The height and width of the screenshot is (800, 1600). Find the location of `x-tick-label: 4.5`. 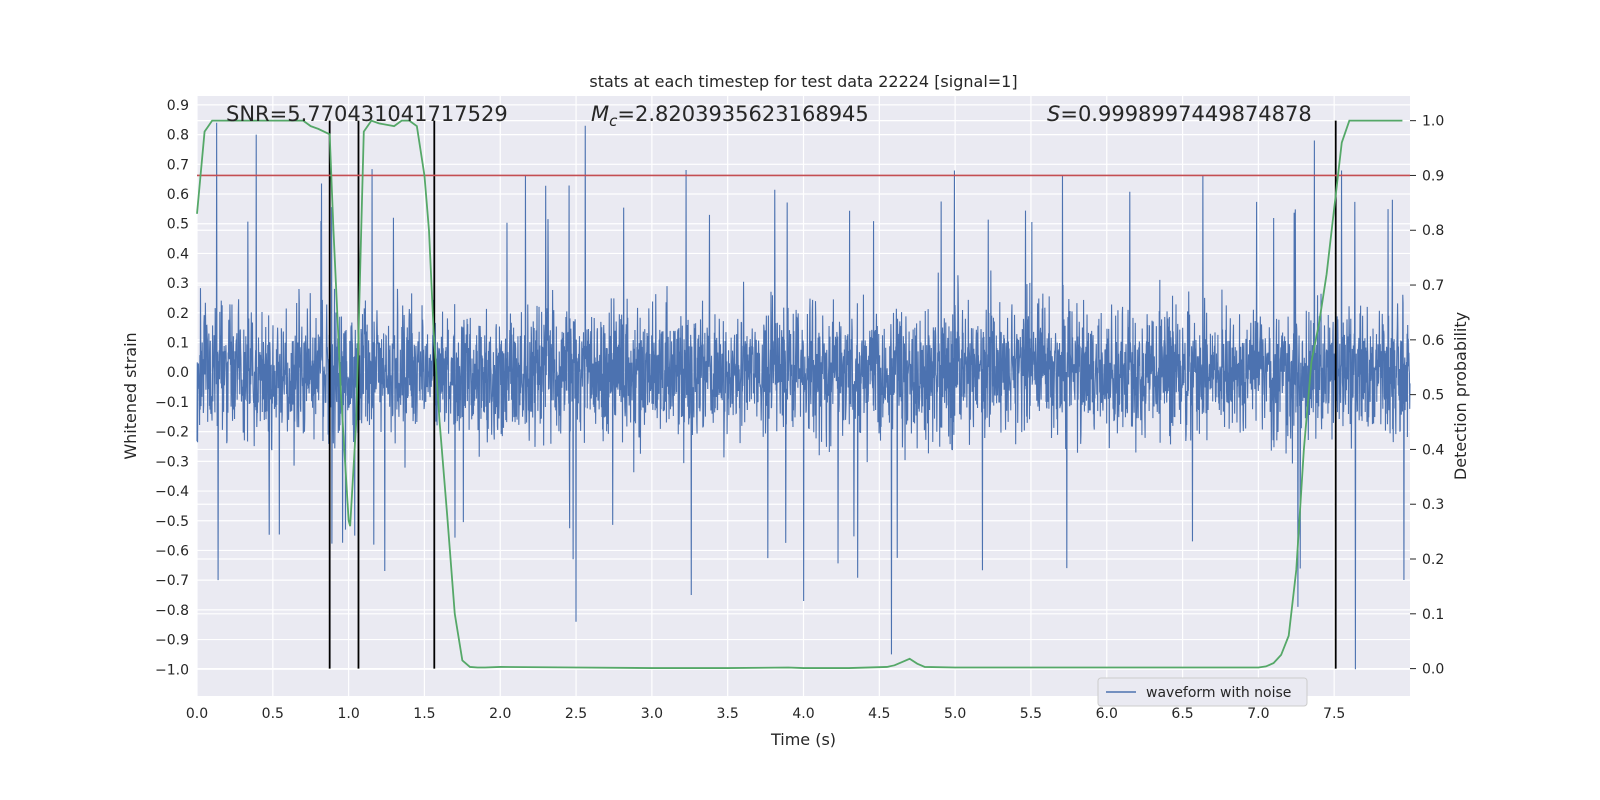

x-tick-label: 4.5 is located at coordinates (879, 714).